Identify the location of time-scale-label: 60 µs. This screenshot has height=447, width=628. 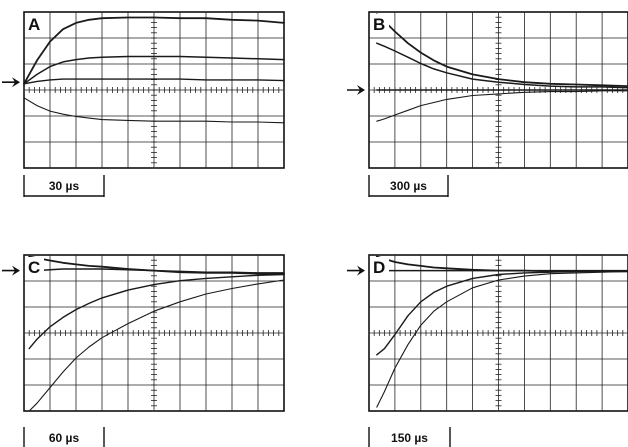
(64, 438).